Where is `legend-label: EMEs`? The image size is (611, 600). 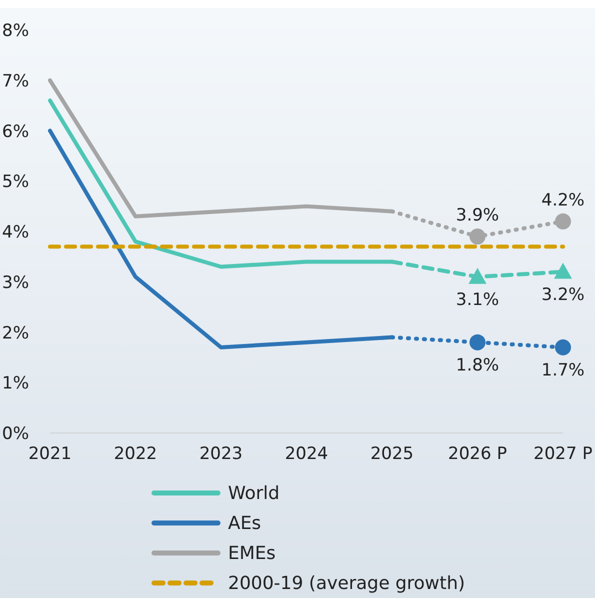 legend-label: EMEs is located at coordinates (252, 553).